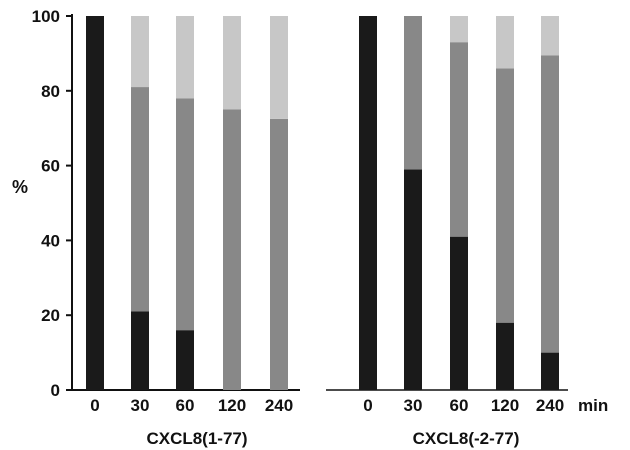 Image resolution: width=630 pixels, height=450 pixels. I want to click on y-ticks: 0 20 40 60 80 100, so click(52, 203).